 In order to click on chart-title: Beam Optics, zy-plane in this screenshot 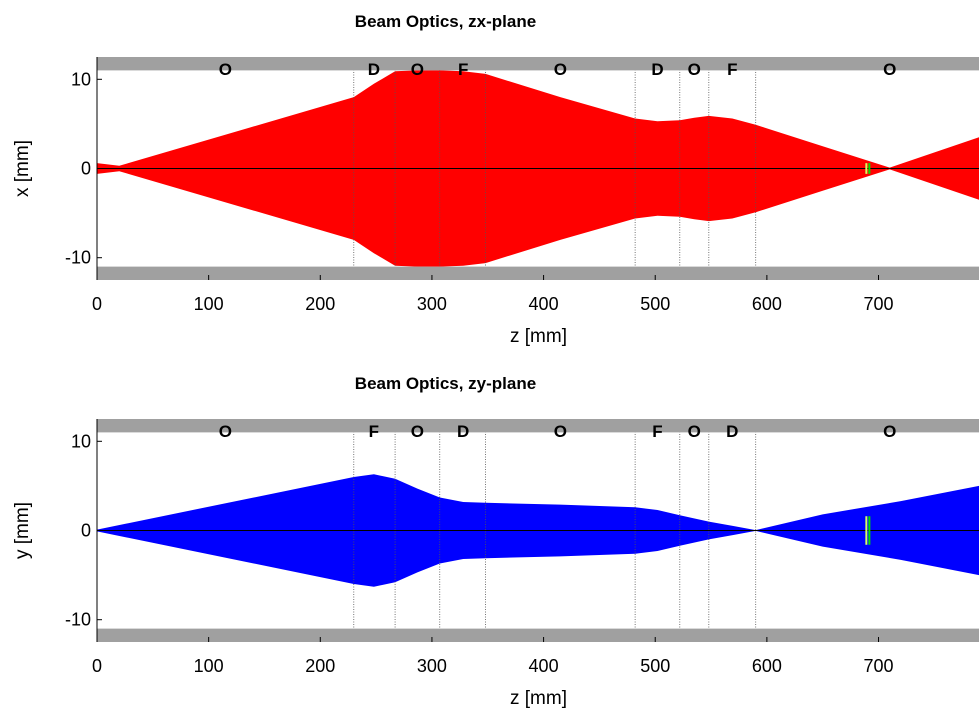, I will do `click(445, 383)`.